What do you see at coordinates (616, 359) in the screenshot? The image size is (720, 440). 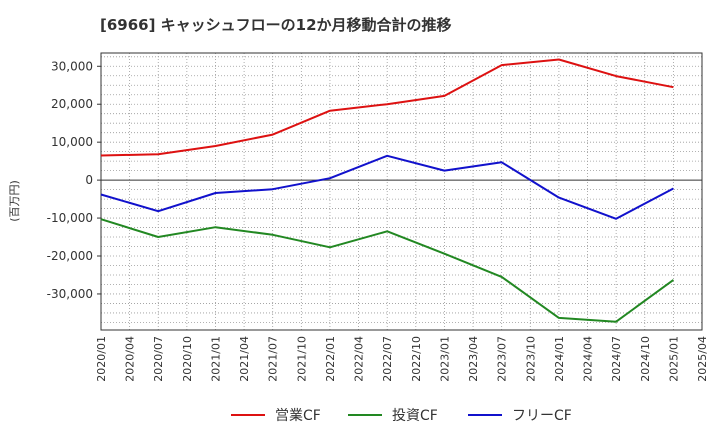 I see `x-tick-label: 2024/07` at bounding box center [616, 359].